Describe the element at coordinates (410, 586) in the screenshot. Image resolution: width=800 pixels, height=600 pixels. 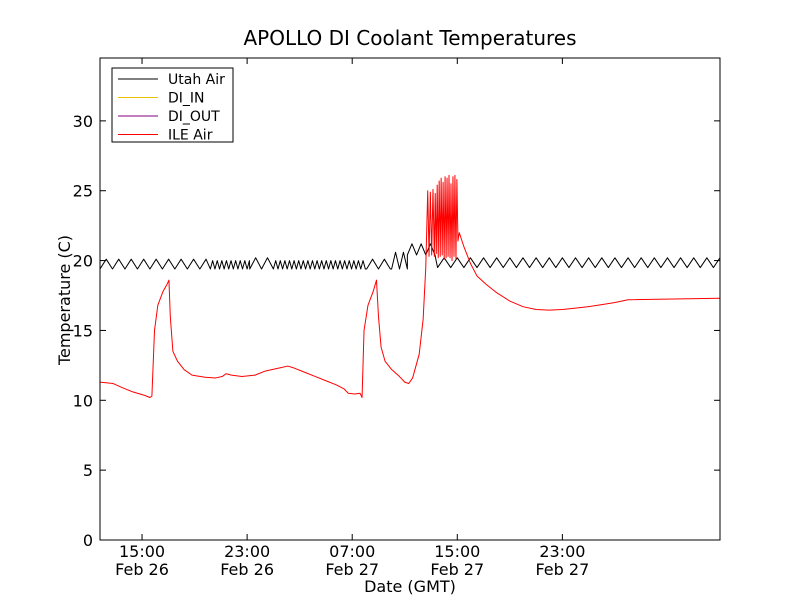
I see `x-axis-title: Date (GMT)` at that location.